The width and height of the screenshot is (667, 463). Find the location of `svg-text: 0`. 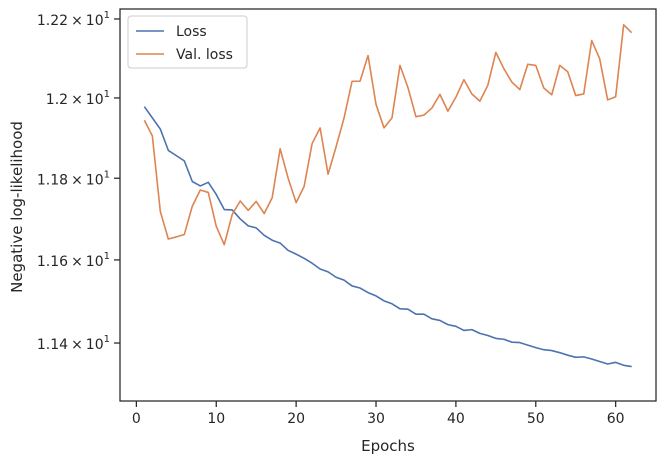

svg-text: 0 is located at coordinates (136, 419).